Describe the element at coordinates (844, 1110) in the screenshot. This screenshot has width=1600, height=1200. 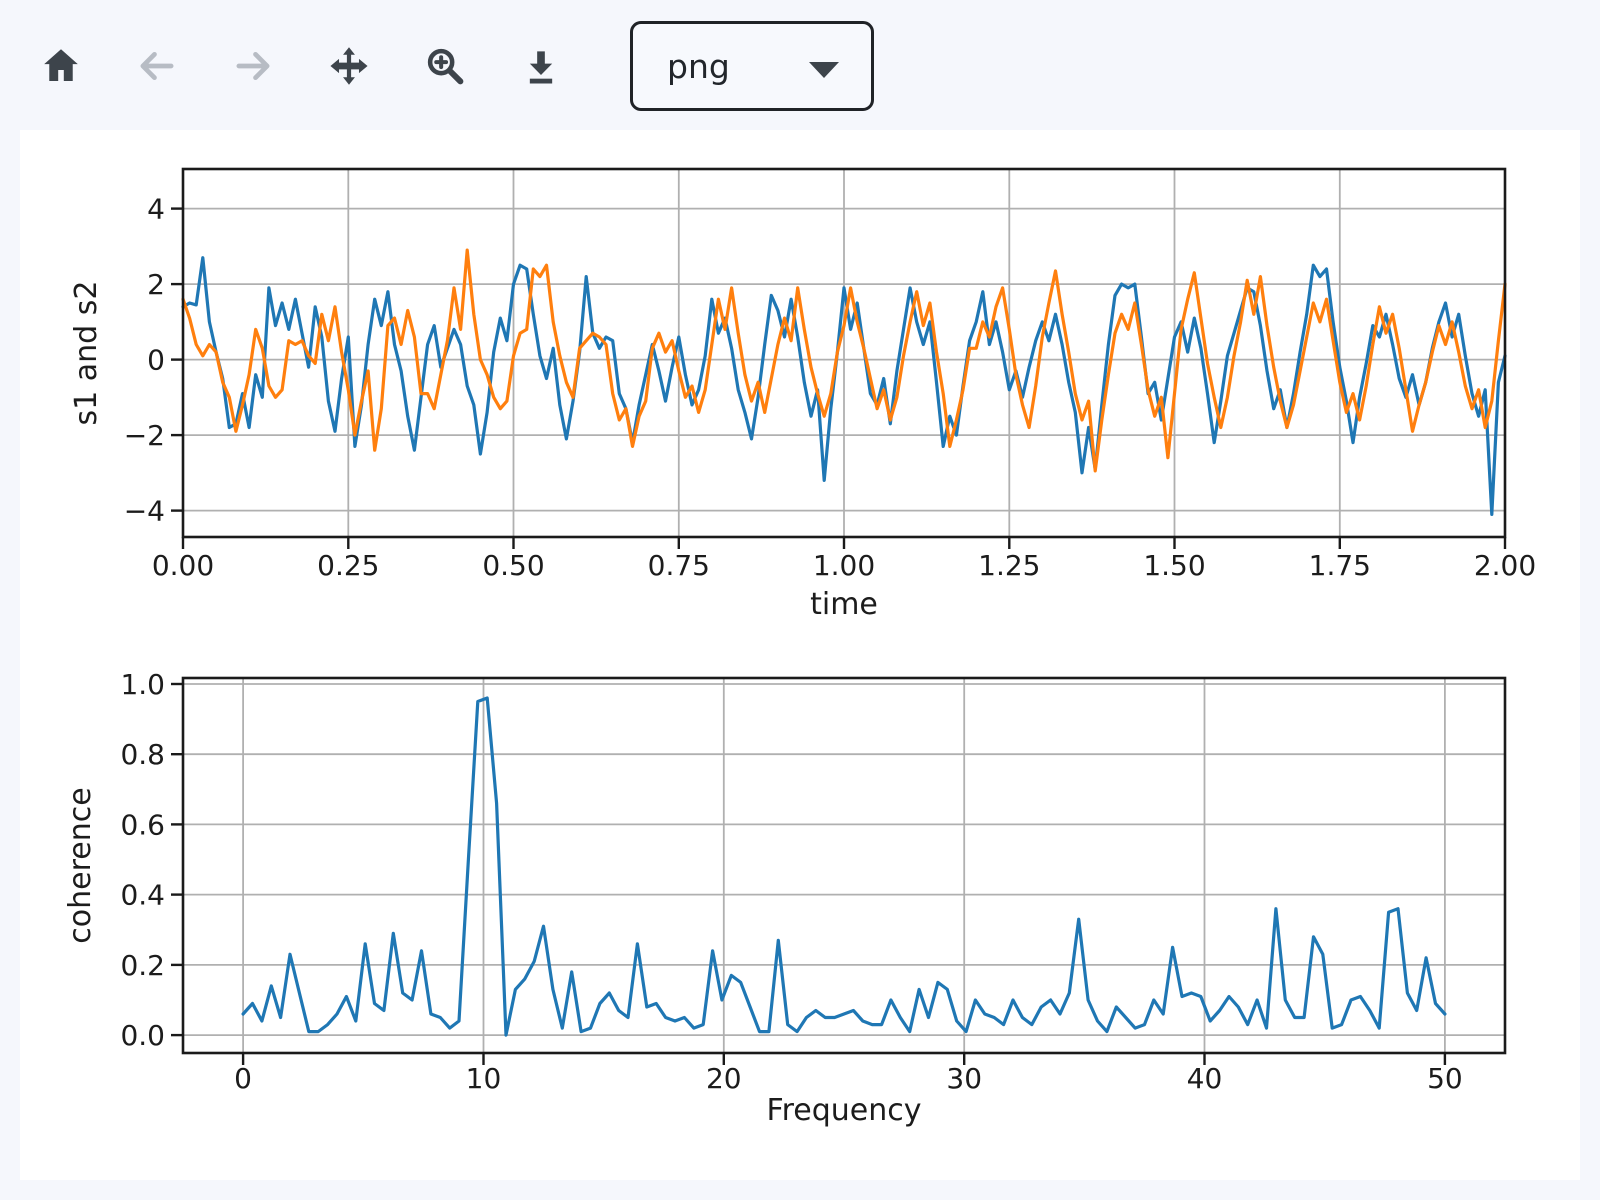
I see `x-axis-label: Frequency` at that location.